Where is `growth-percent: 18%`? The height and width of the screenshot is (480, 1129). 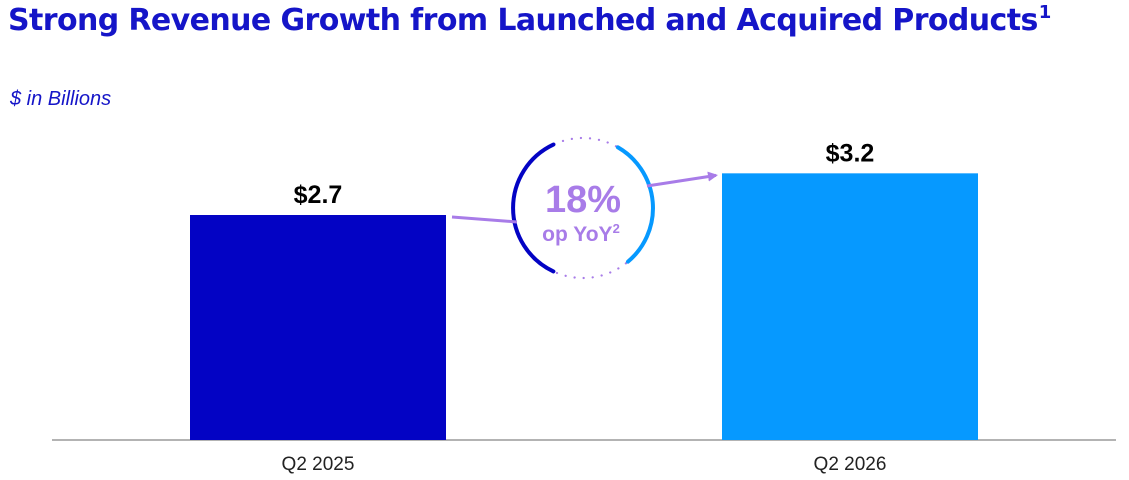 growth-percent: 18% is located at coordinates (583, 200).